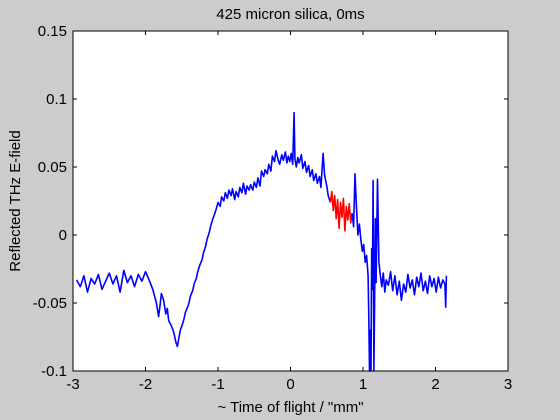 Image resolution: width=560 pixels, height=420 pixels. Describe the element at coordinates (290, 384) in the screenshot. I see `x-tick-label: 0` at that location.